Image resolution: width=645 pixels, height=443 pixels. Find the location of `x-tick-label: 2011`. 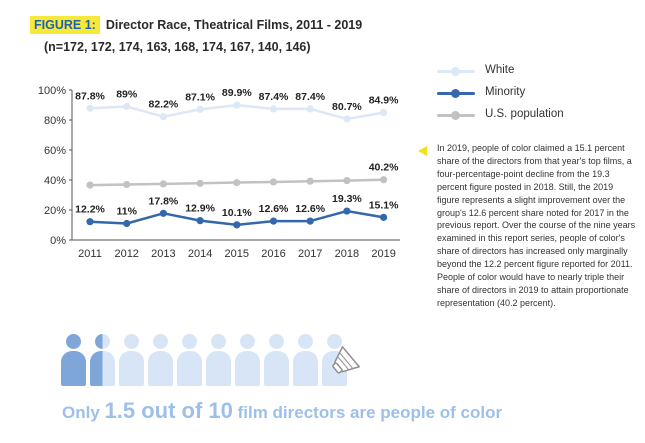

x-tick-label: 2011 is located at coordinates (90, 254).